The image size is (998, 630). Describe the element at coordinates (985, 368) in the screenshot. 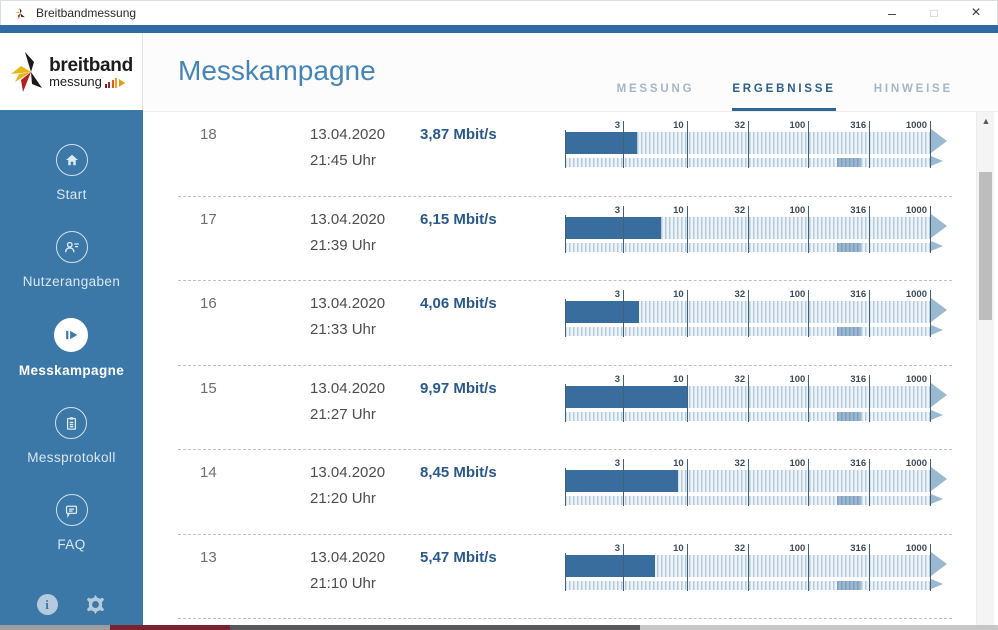

I see `scrollbar: ▲` at that location.